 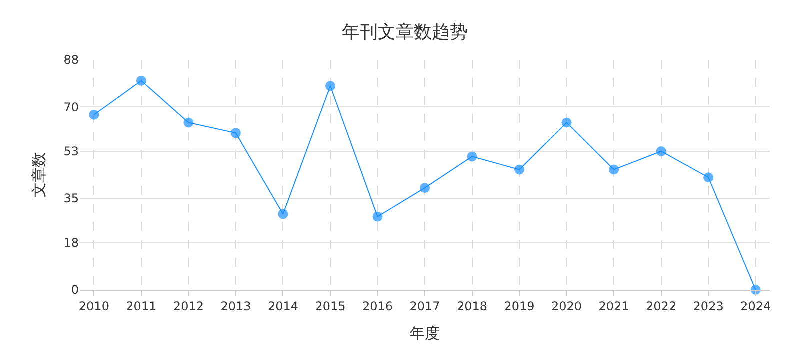 I want to click on x-tick-label: 2013, so click(x=236, y=306).